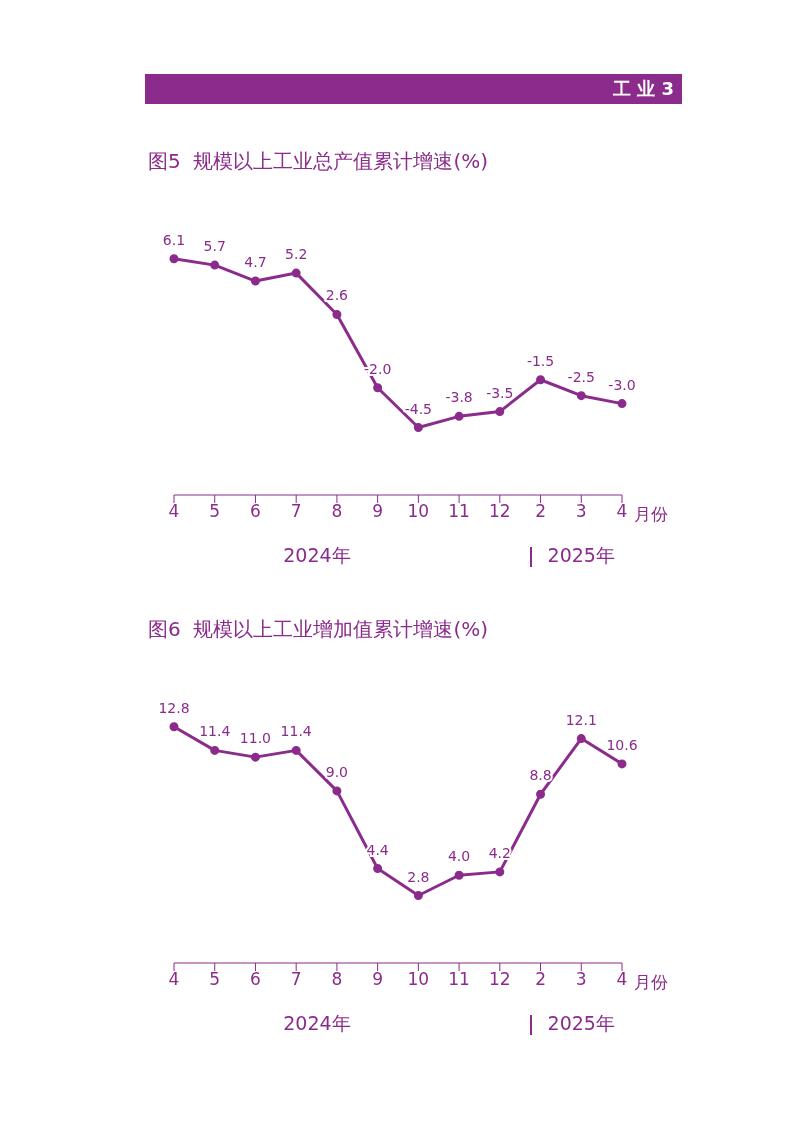 The image size is (794, 1123). What do you see at coordinates (318, 161) in the screenshot?
I see `chart-title: 图5 规模以上工业总产值累计增速(%)` at bounding box center [318, 161].